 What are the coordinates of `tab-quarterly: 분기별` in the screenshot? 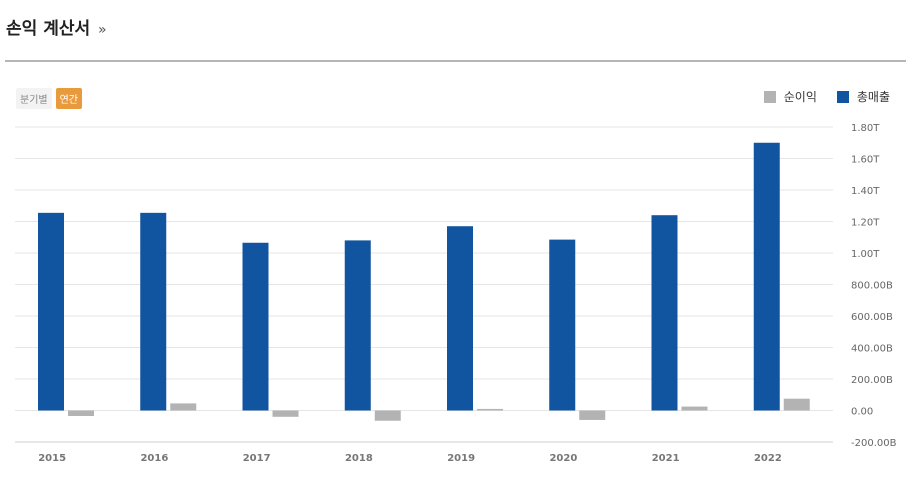 It's located at (34, 98).